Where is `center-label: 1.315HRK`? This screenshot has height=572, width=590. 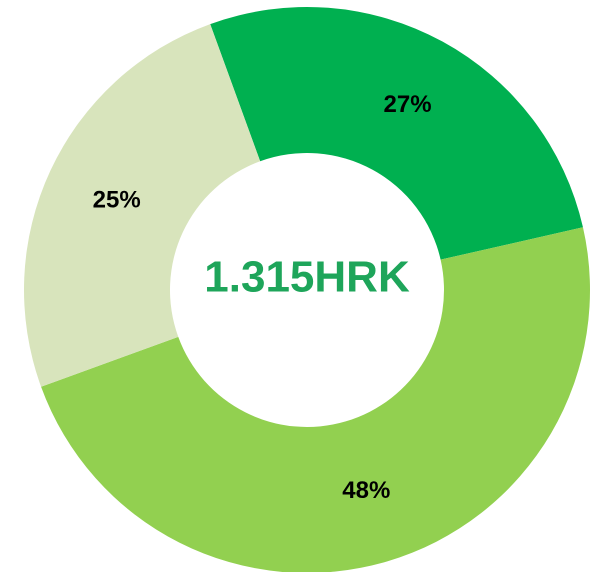
center-label: 1.315HRK is located at coordinates (307, 277).